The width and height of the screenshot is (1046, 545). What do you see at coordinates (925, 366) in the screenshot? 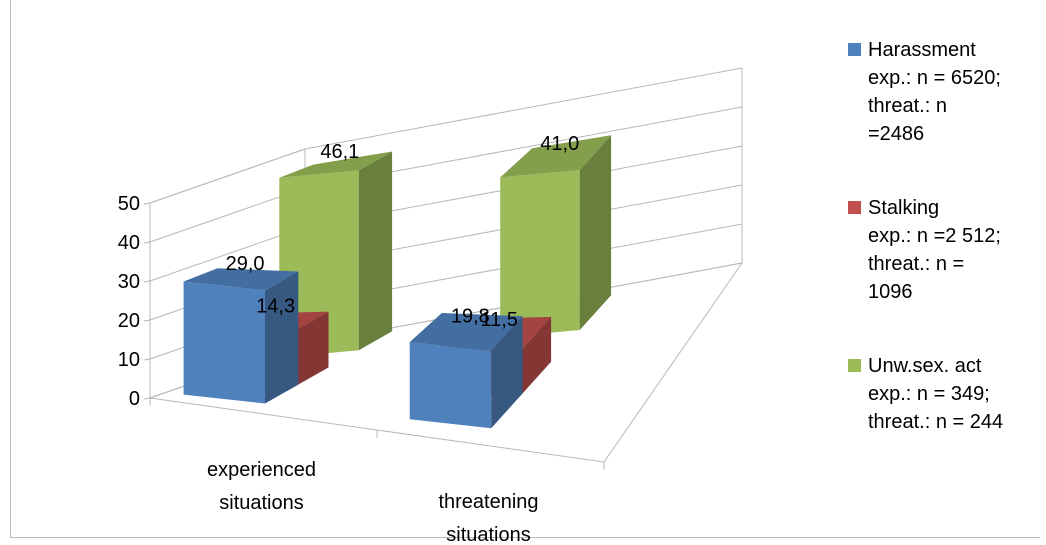
I see `legend-label: Unw.sex. act` at bounding box center [925, 366].